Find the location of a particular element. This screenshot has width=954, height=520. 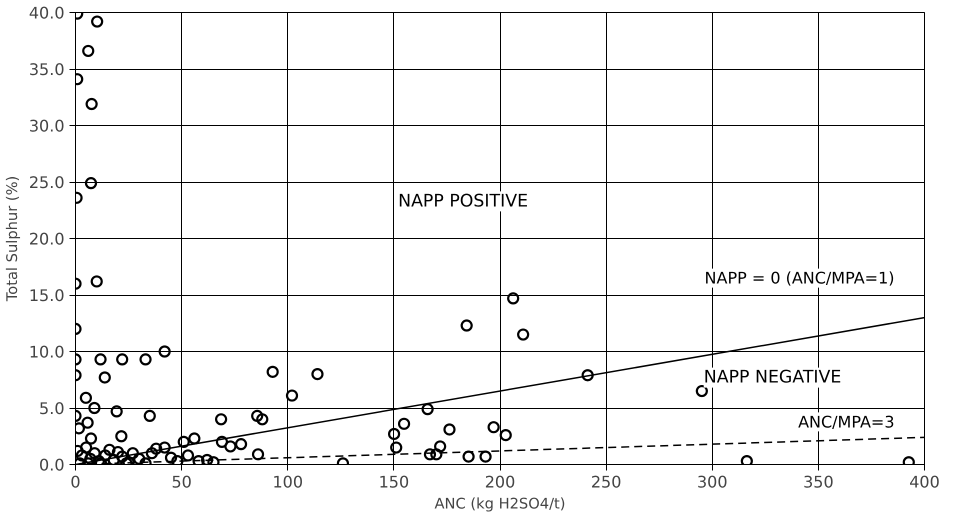

y-tick-label: 5.0 is located at coordinates (52, 408).